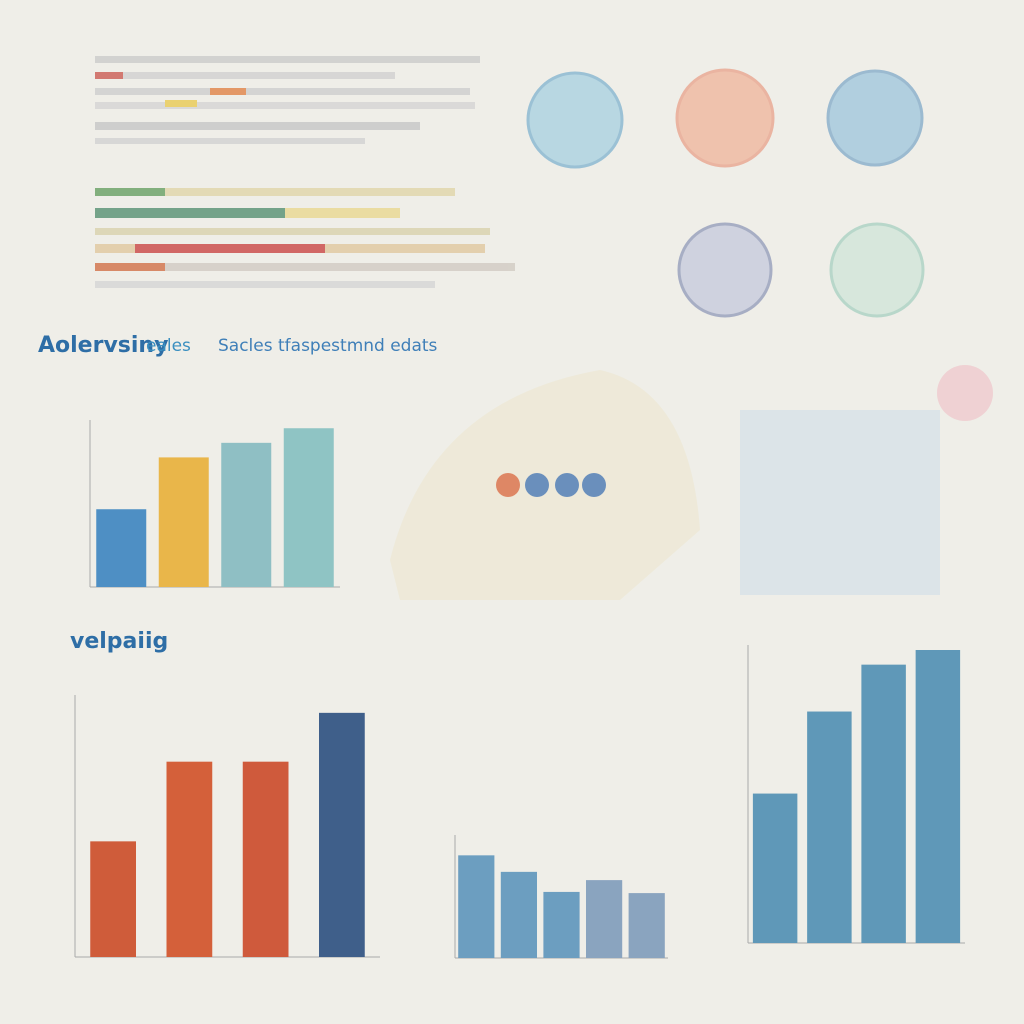 Image resolution: width=1024 pixels, height=1024 pixels. I want to click on heading: Aolervsiny, so click(103, 345).